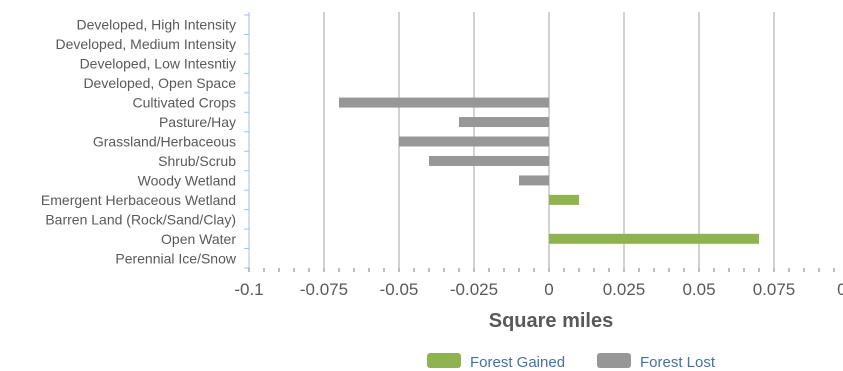  Describe the element at coordinates (551, 321) in the screenshot. I see `x-axis-title: Square miles` at that location.